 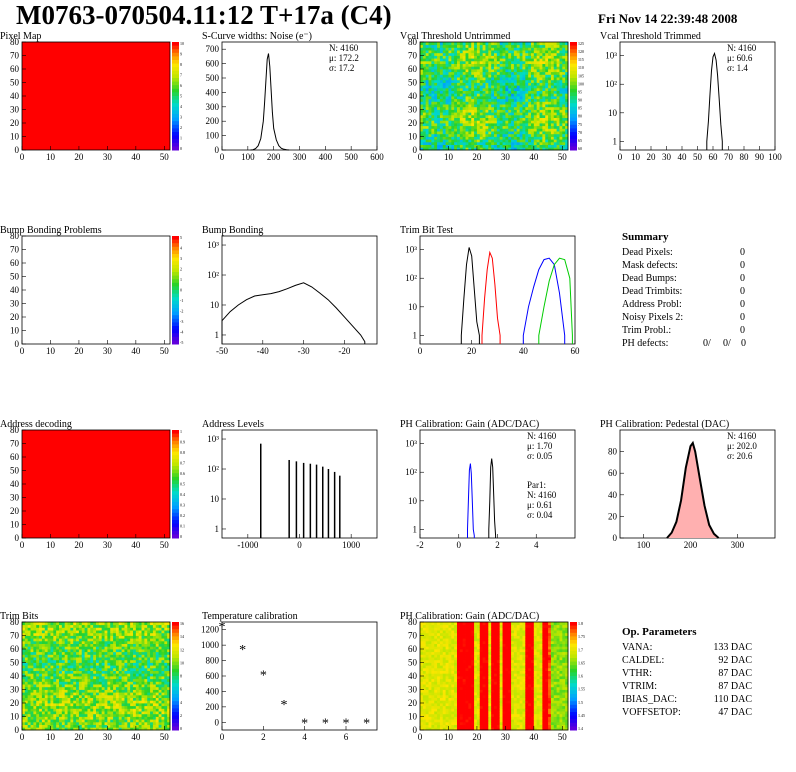 What do you see at coordinates (581, 43) in the screenshot?
I see `colorbar-tick: 125` at bounding box center [581, 43].